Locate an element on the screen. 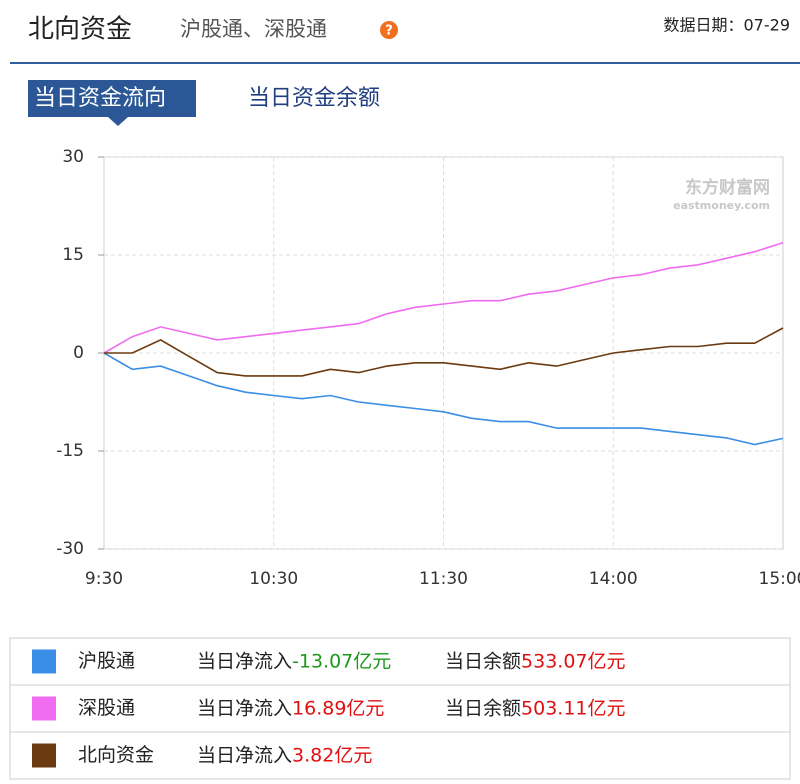  flow-text: 当日净流入16.89亿元 is located at coordinates (290, 708).